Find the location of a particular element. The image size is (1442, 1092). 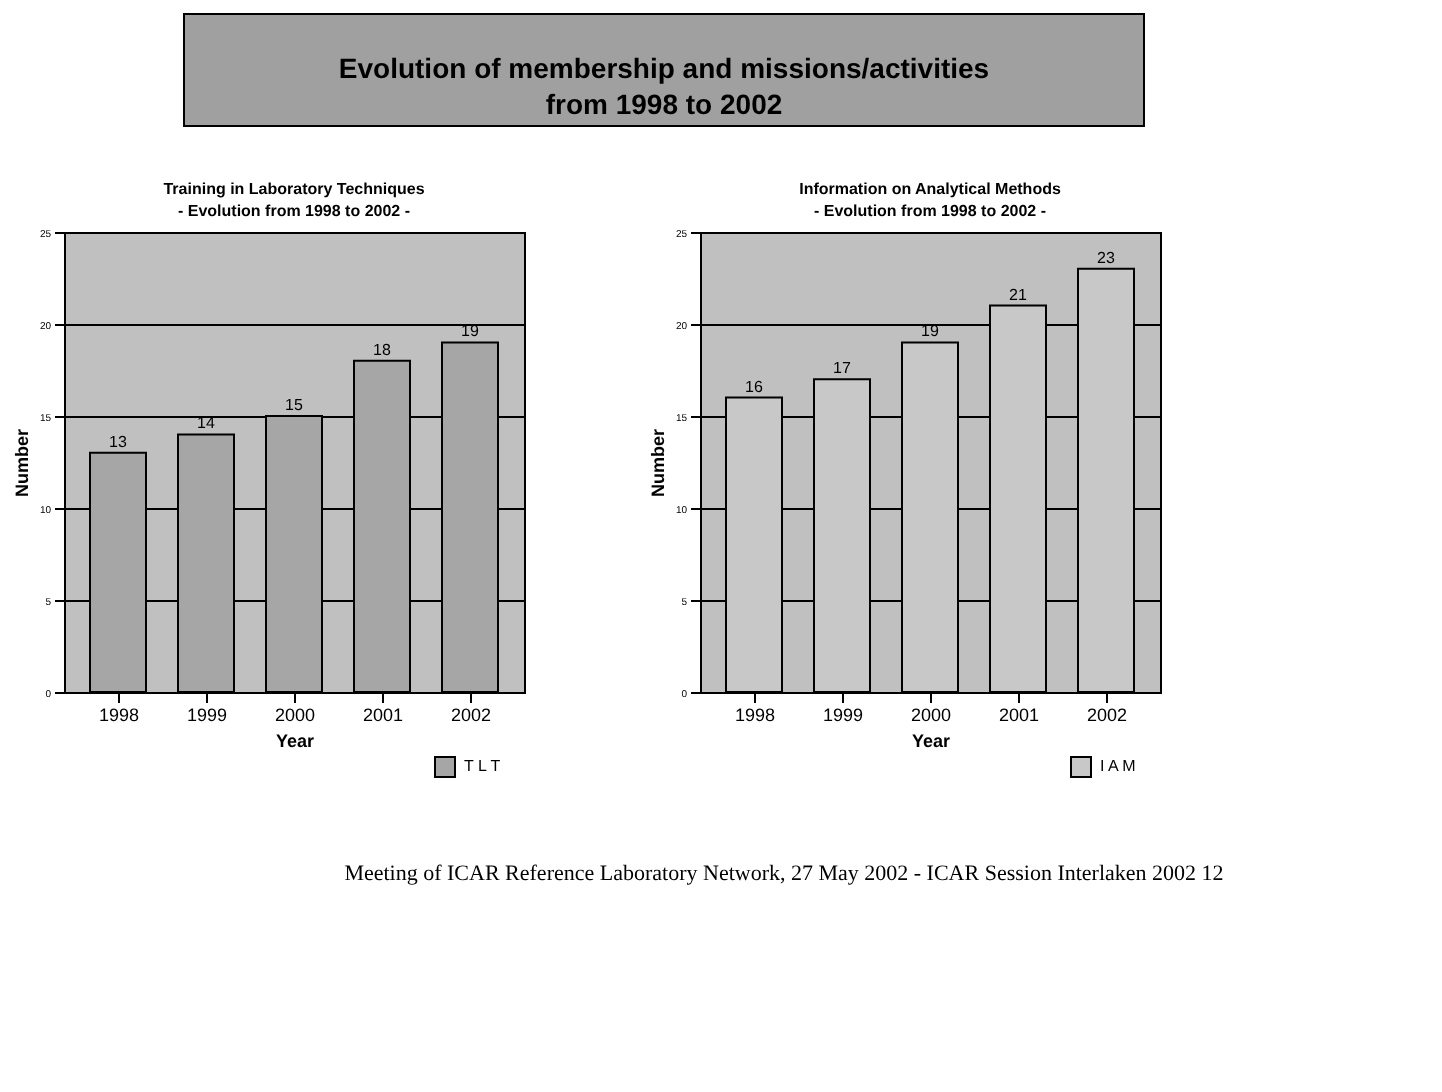

data-label: 18 is located at coordinates (382, 349).